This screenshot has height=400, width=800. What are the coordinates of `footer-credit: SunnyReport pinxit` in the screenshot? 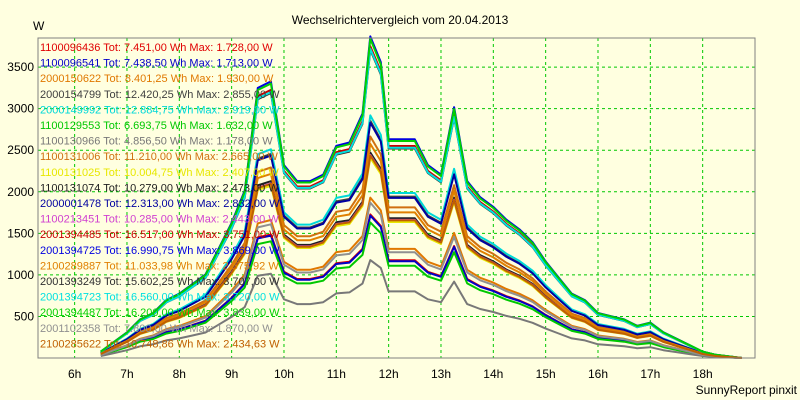 It's located at (747, 390).